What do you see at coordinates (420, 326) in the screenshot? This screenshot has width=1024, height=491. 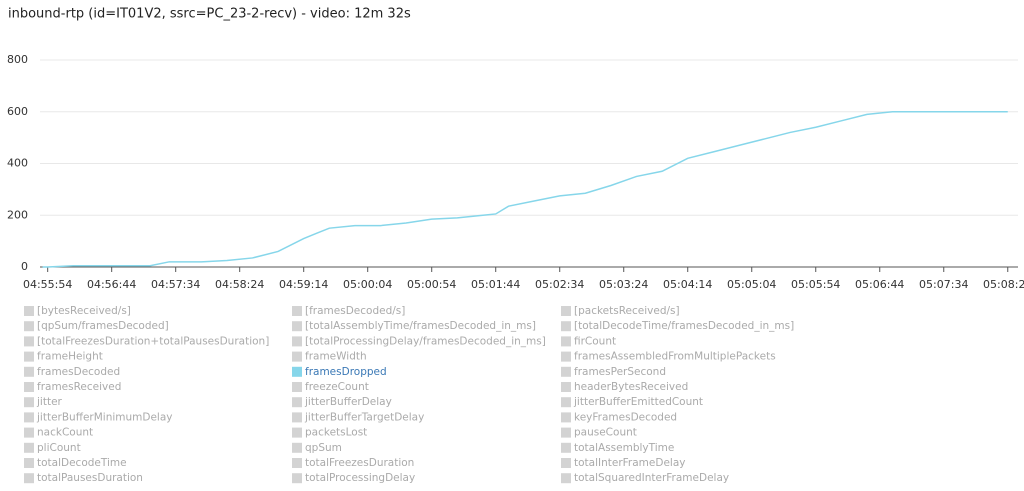 I see `legend-label: [totalAssemblyTime/framesDecoded_in_ms]` at bounding box center [420, 326].